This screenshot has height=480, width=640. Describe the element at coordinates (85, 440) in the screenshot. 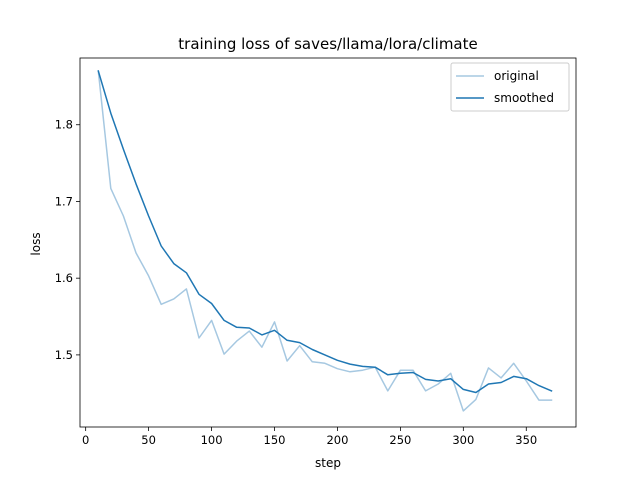

I see `x-tick-label: 0` at that location.